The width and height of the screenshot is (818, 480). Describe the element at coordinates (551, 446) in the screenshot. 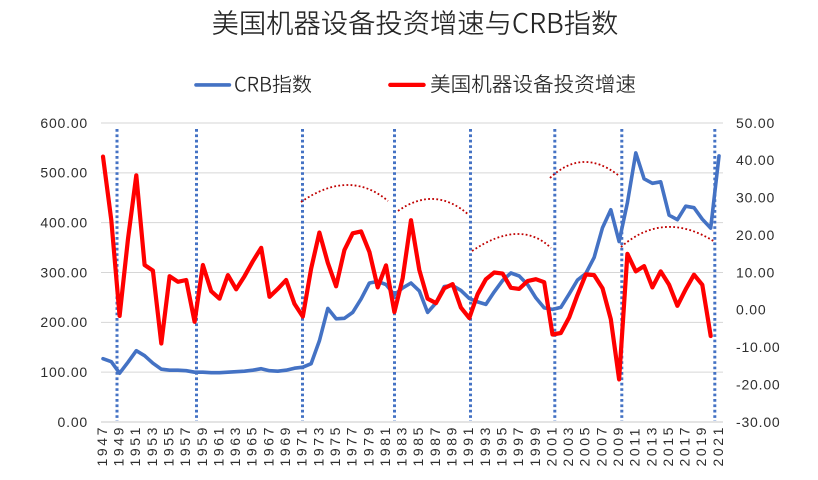

I see `svg-text: 2001` at that location.